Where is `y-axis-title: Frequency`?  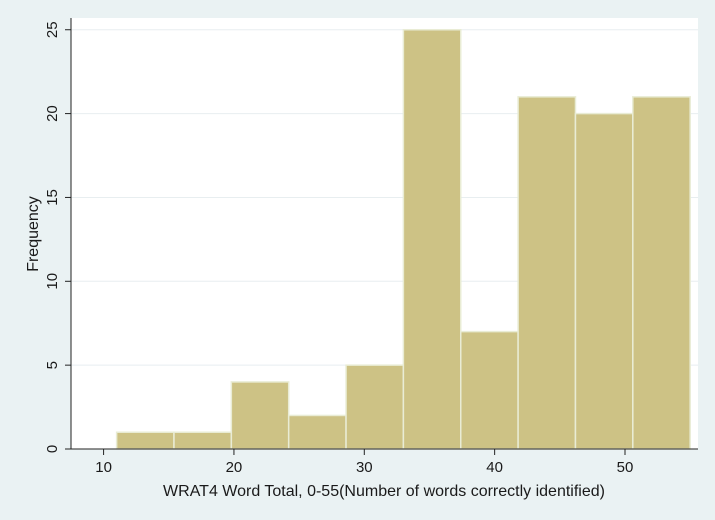
y-axis-title: Frequency is located at coordinates (33, 234).